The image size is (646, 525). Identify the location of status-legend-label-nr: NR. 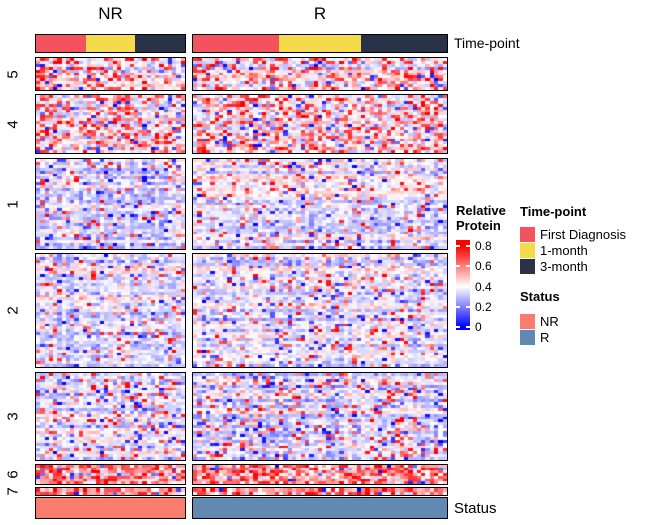
(549, 321).